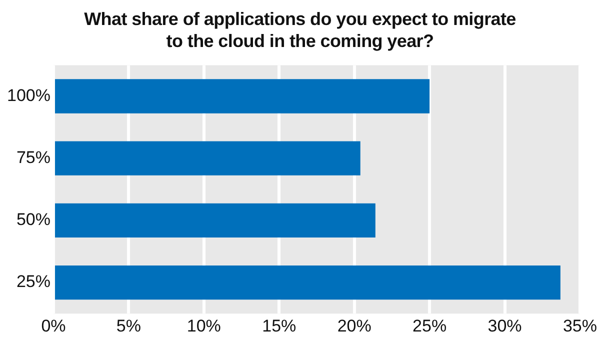 The image size is (600, 350). What do you see at coordinates (128, 326) in the screenshot?
I see `x-tick-label: 5%` at bounding box center [128, 326].